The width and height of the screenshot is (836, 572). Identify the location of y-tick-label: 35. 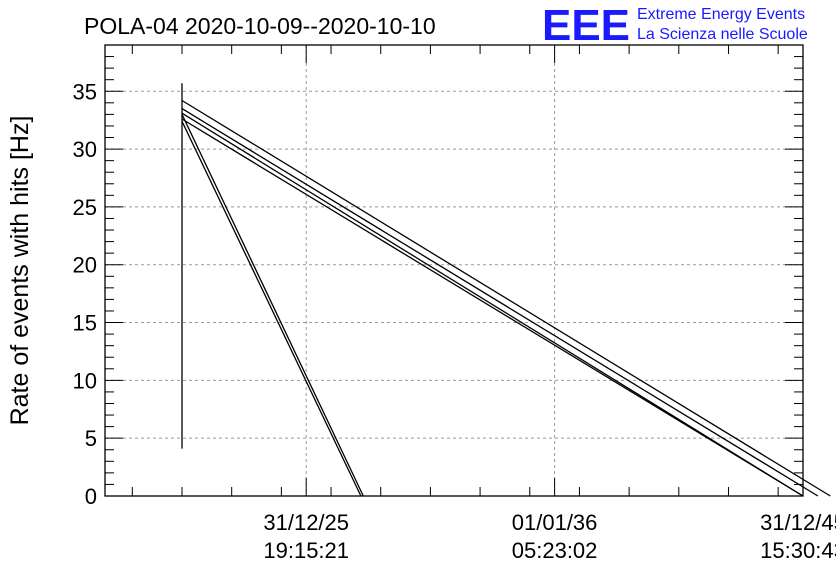
(85, 91).